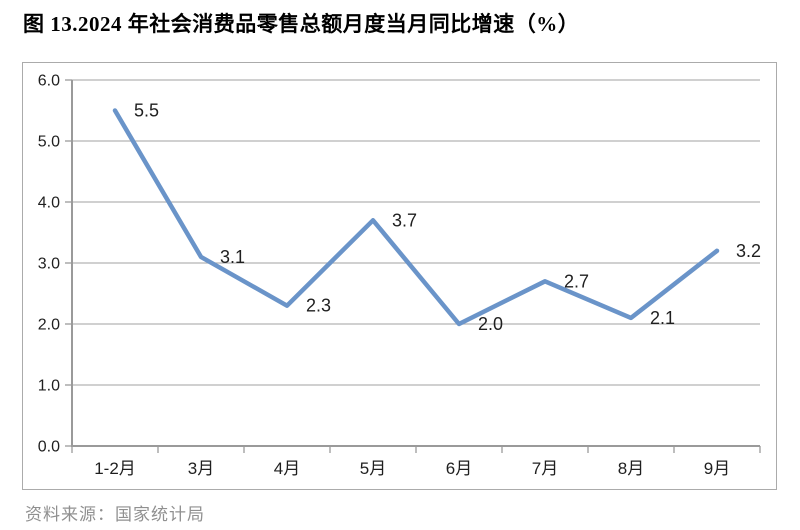 Image resolution: width=800 pixels, height=530 pixels. What do you see at coordinates (146, 111) in the screenshot?
I see `data-label: 5.5` at bounding box center [146, 111].